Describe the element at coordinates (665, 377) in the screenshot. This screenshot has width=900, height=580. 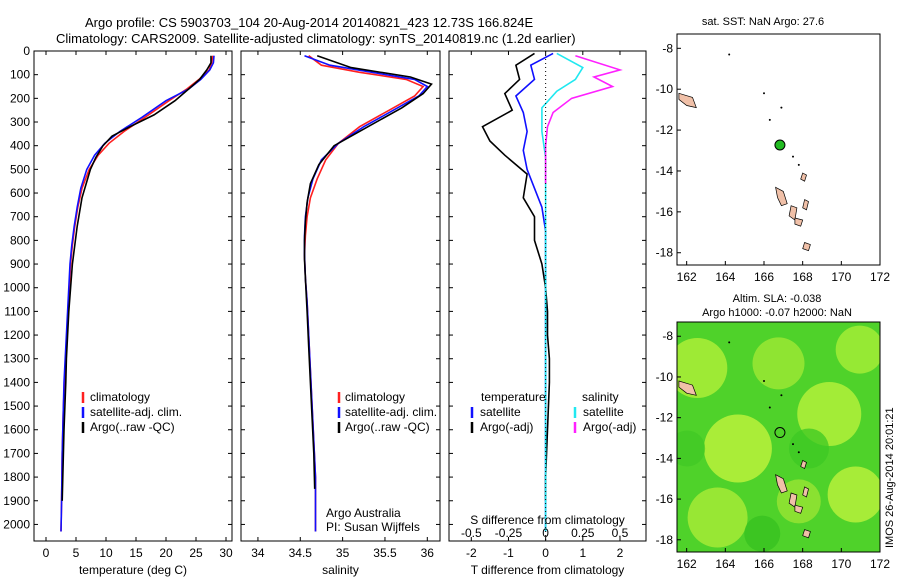
I see `y-tick-label: -10` at that location.